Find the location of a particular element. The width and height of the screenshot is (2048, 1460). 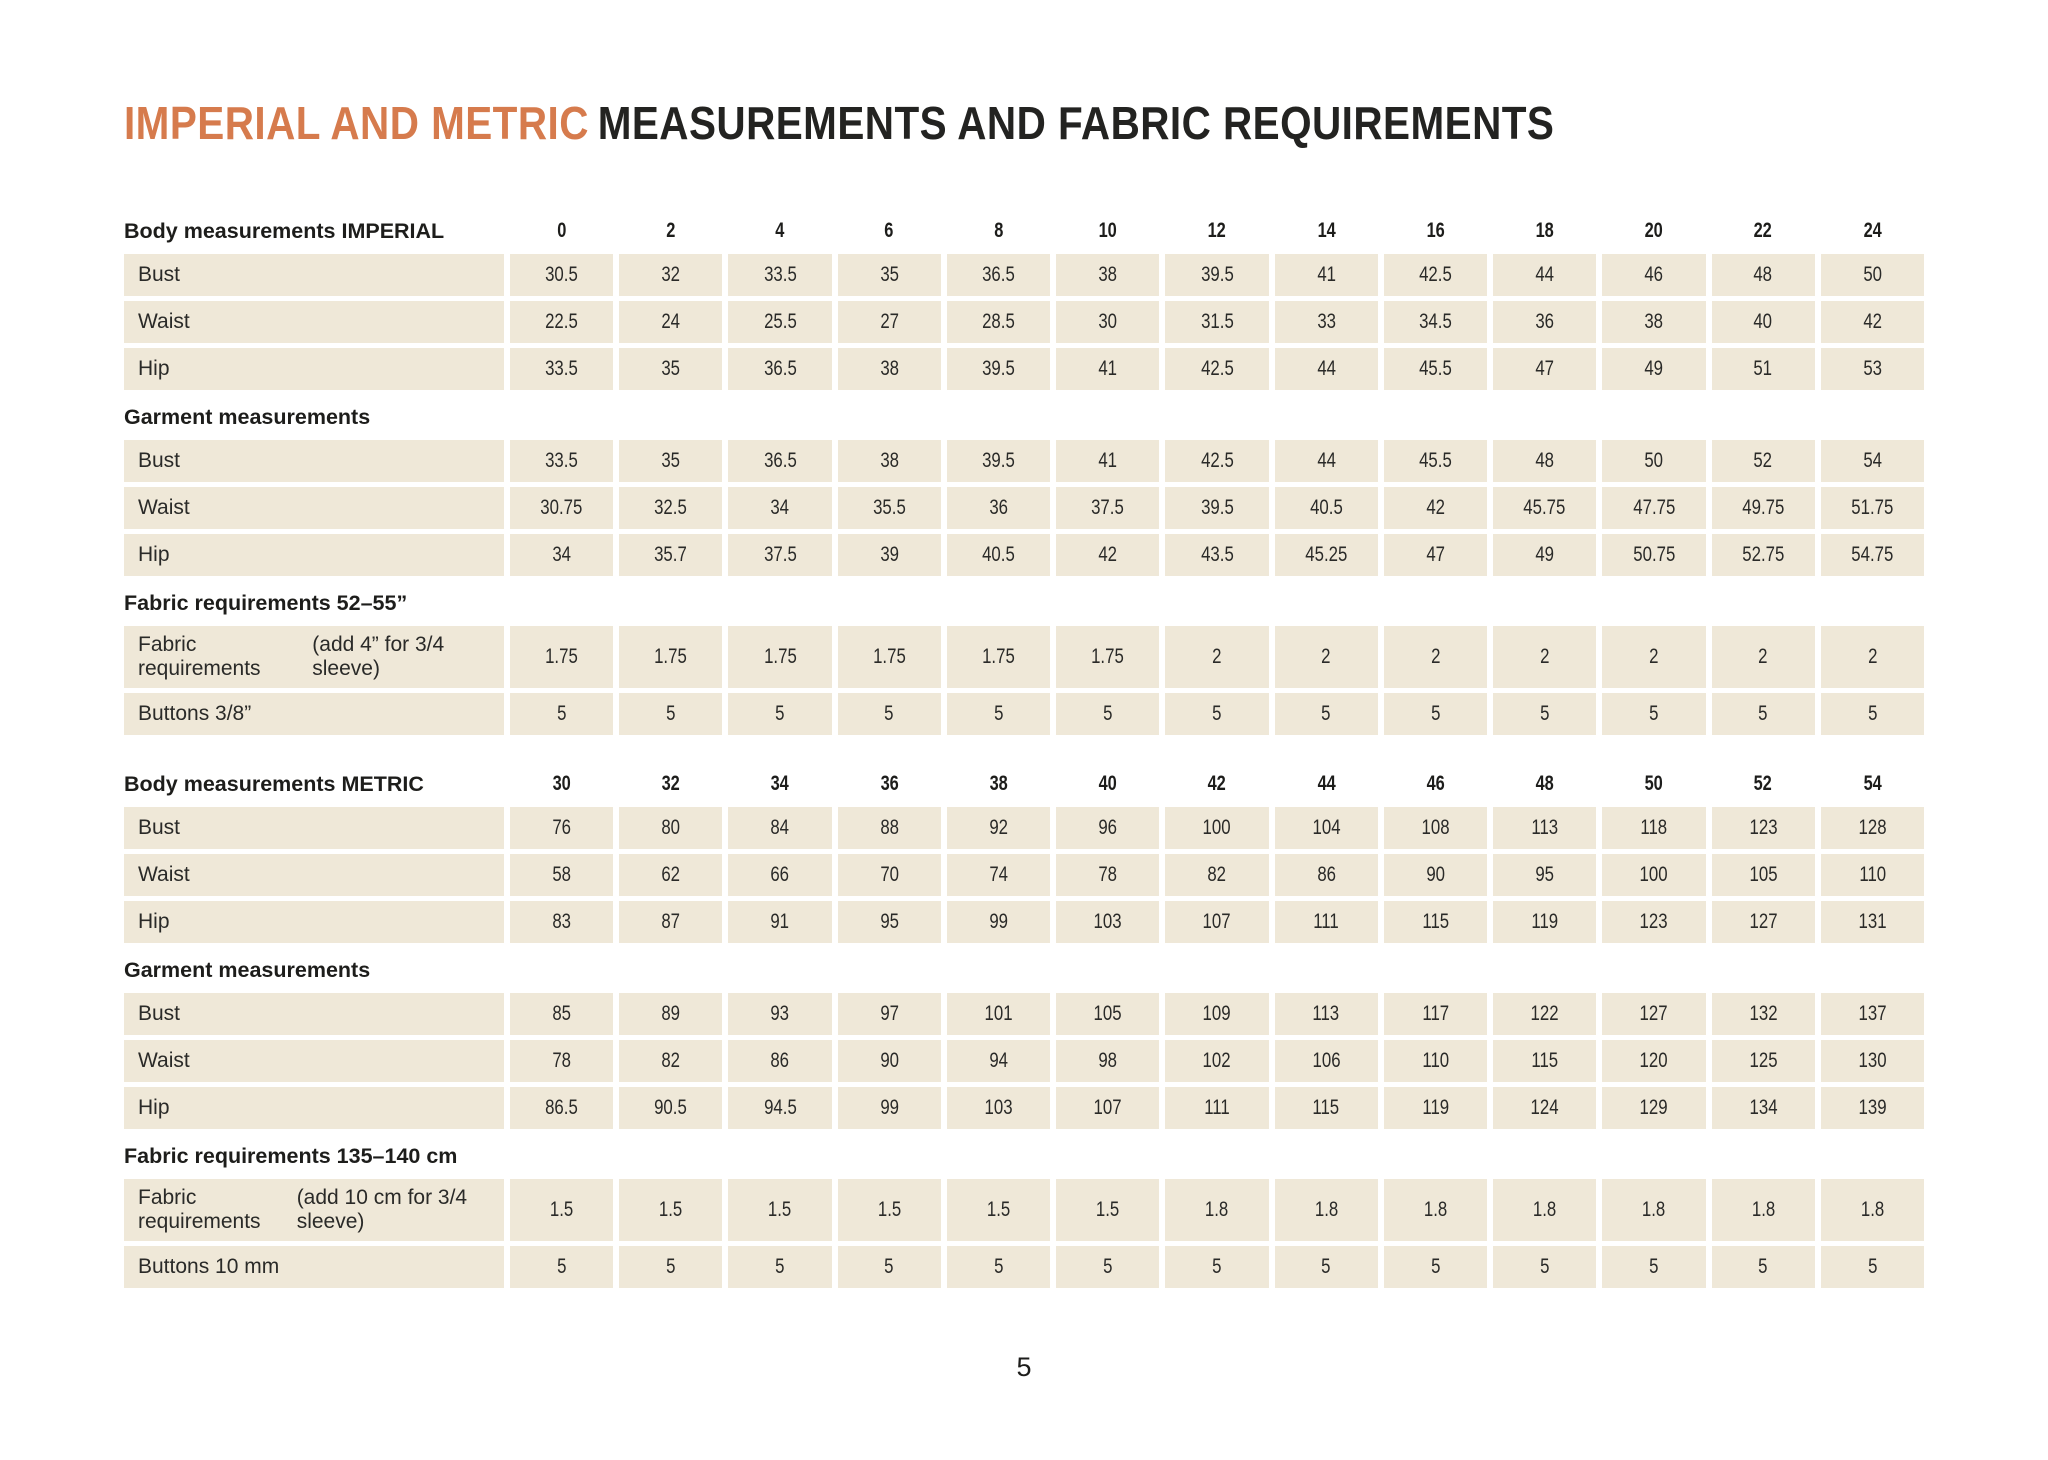

cell-value: 48 is located at coordinates (1763, 274).